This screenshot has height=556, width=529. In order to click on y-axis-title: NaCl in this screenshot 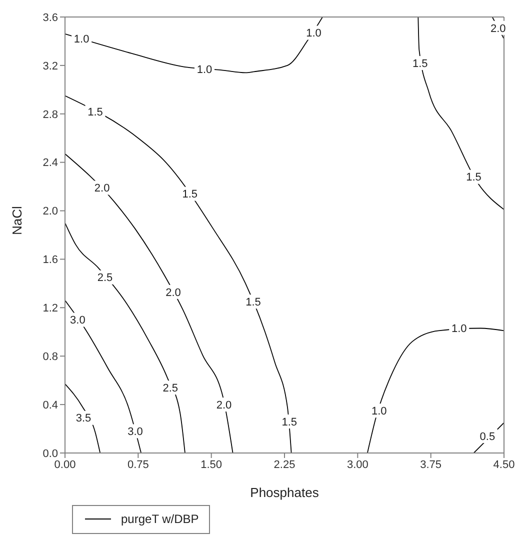, I will do `click(17, 220)`.